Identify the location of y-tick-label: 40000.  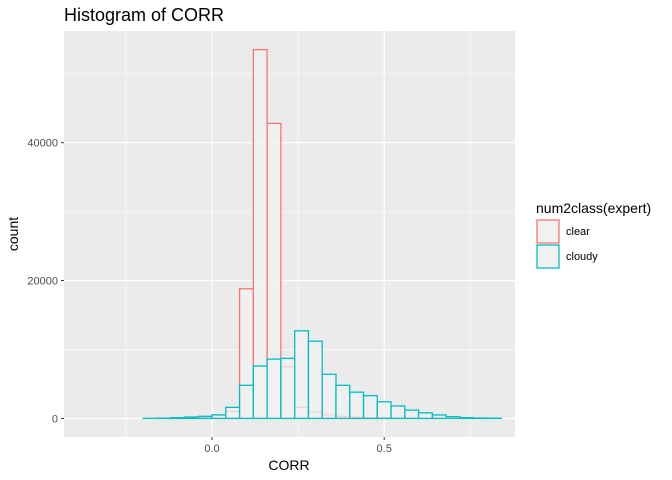
(42, 144).